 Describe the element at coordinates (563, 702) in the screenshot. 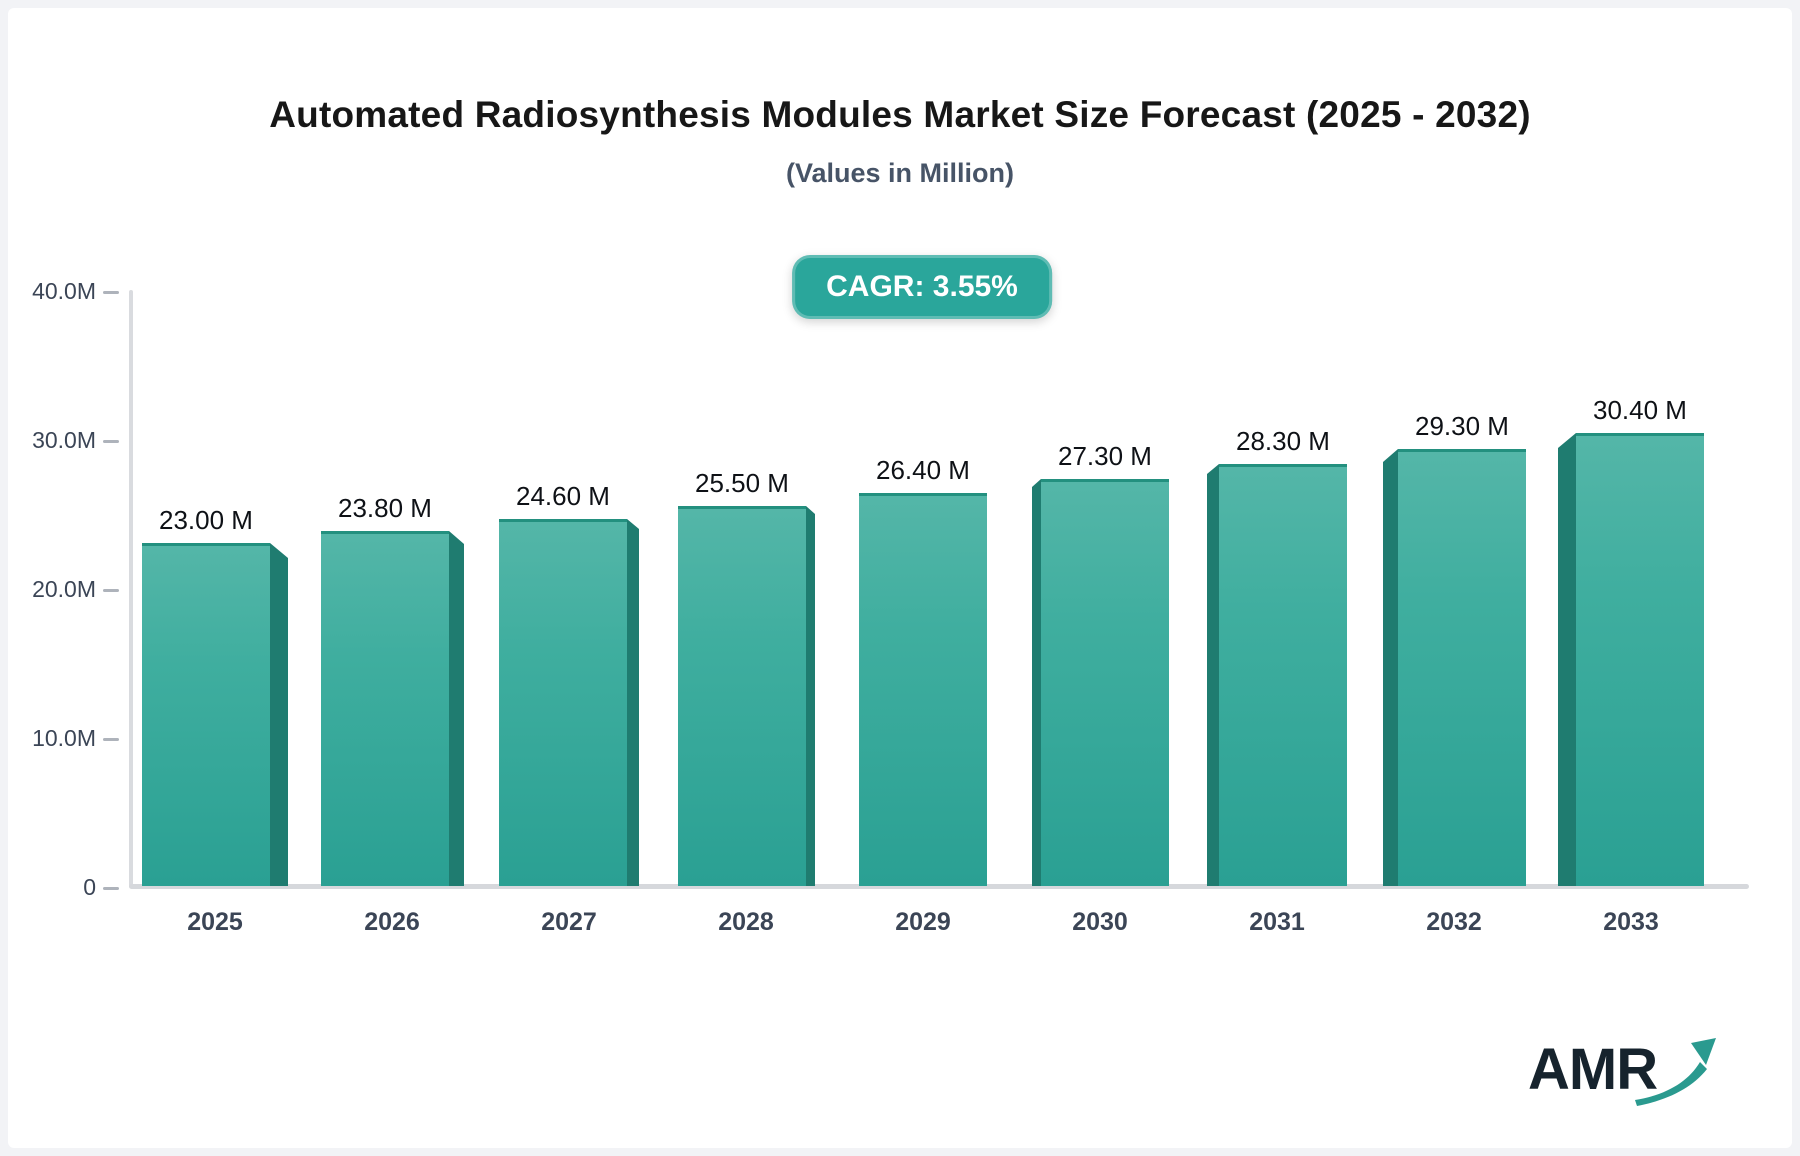

I see `bar-2027` at that location.